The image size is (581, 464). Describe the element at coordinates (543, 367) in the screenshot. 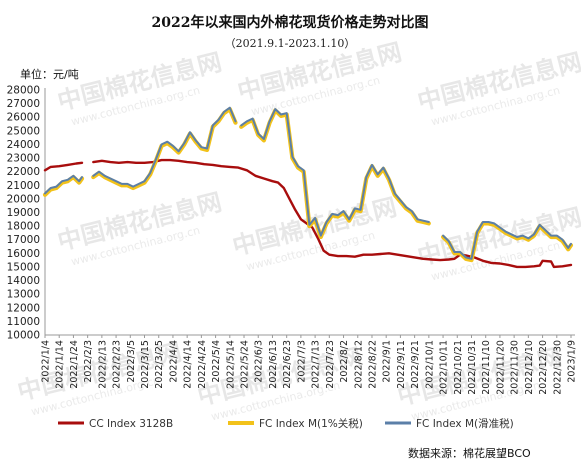

I see `x-tick-label: 2022/12/20` at that location.